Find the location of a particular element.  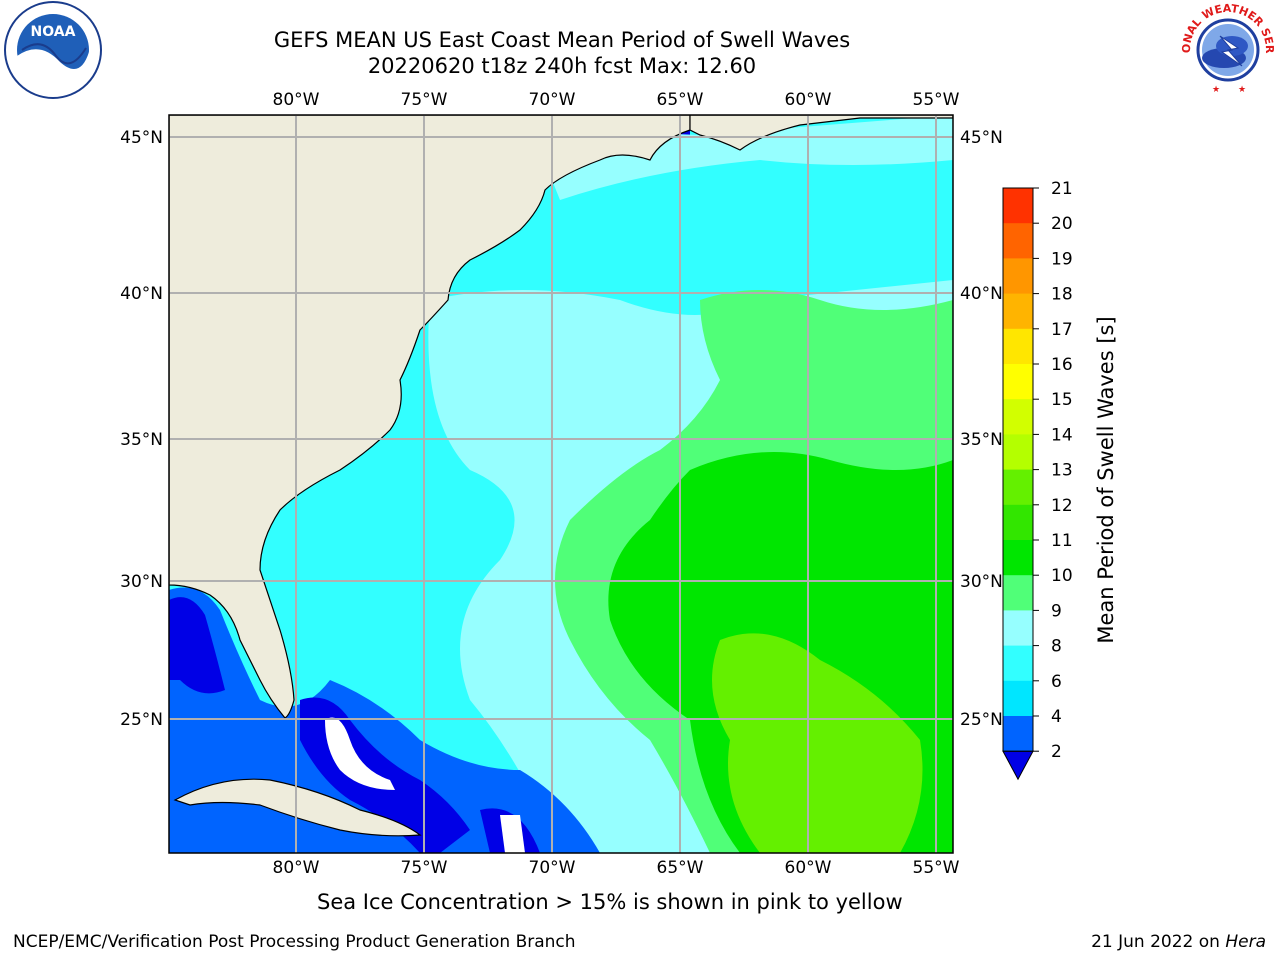

lat-label-left: 45°N is located at coordinates (141, 138).